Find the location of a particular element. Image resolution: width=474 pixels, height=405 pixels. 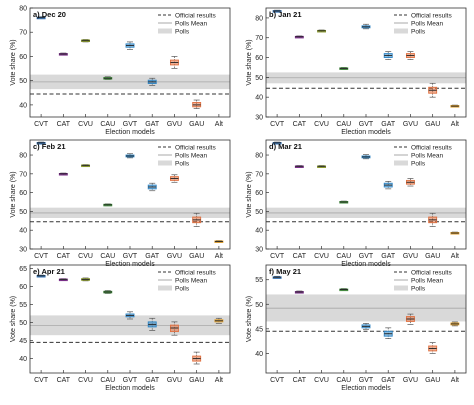

panel-label: e) Apr 21 is located at coordinates (49, 271).